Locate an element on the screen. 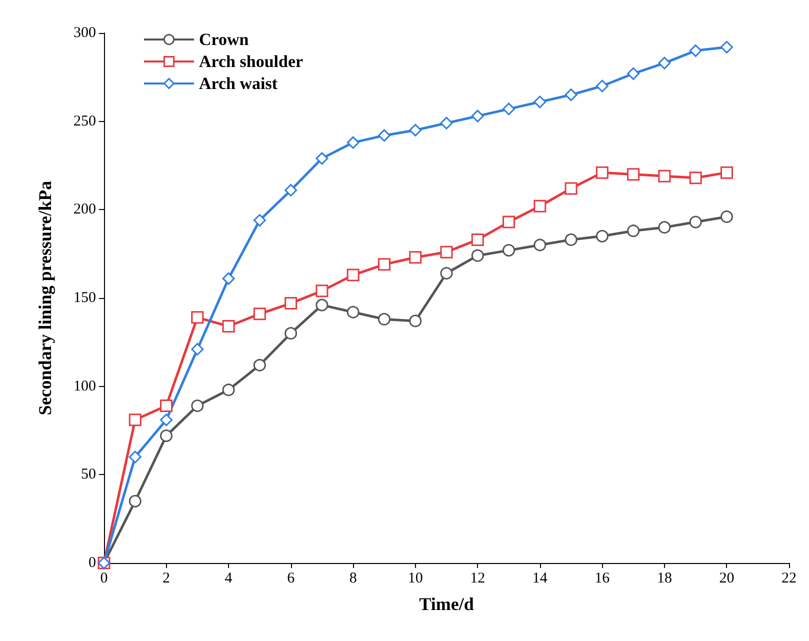  x-tick-label: 14 is located at coordinates (540, 578).